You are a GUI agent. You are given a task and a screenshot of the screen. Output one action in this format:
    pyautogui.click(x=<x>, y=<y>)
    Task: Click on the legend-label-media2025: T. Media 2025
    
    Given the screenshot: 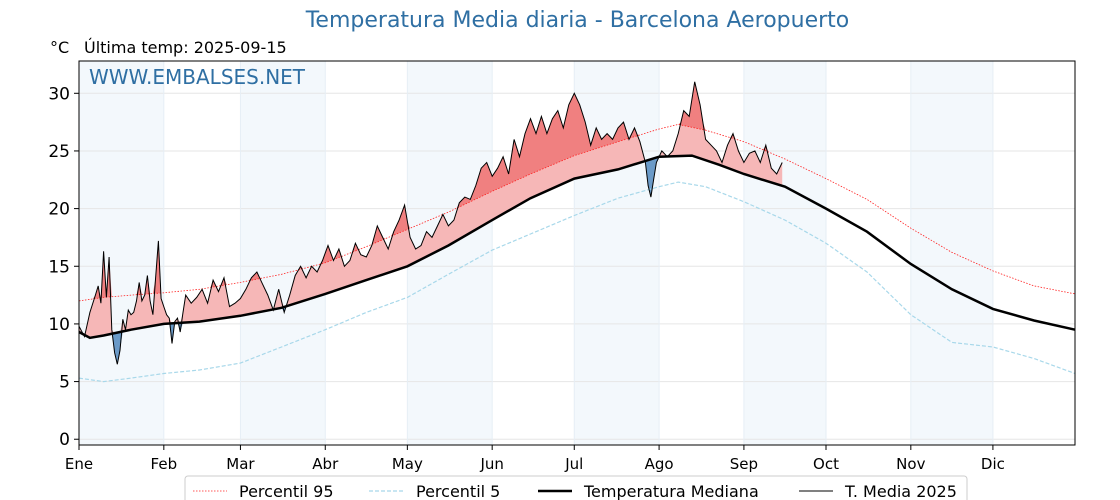 What is the action you would take?
    pyautogui.click(x=900, y=491)
    